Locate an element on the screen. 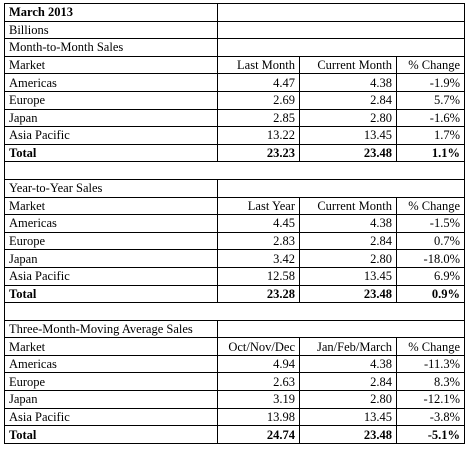 This screenshot has height=459, width=469. value-cell: 4.47 is located at coordinates (258, 82).